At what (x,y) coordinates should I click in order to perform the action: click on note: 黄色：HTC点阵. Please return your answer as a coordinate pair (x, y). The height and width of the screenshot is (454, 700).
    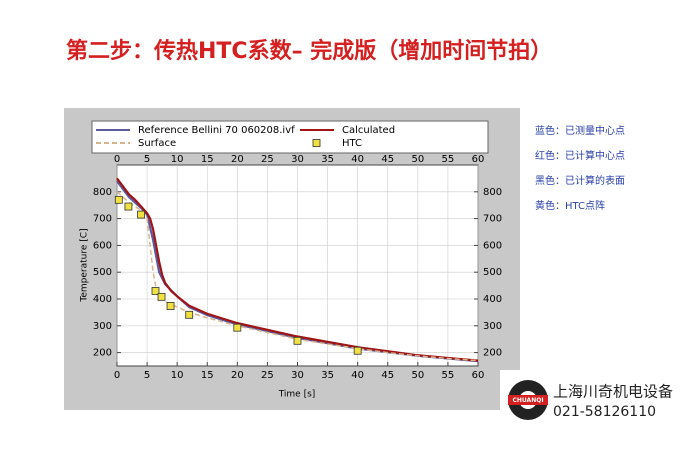
    Looking at the image, I should click on (570, 205).